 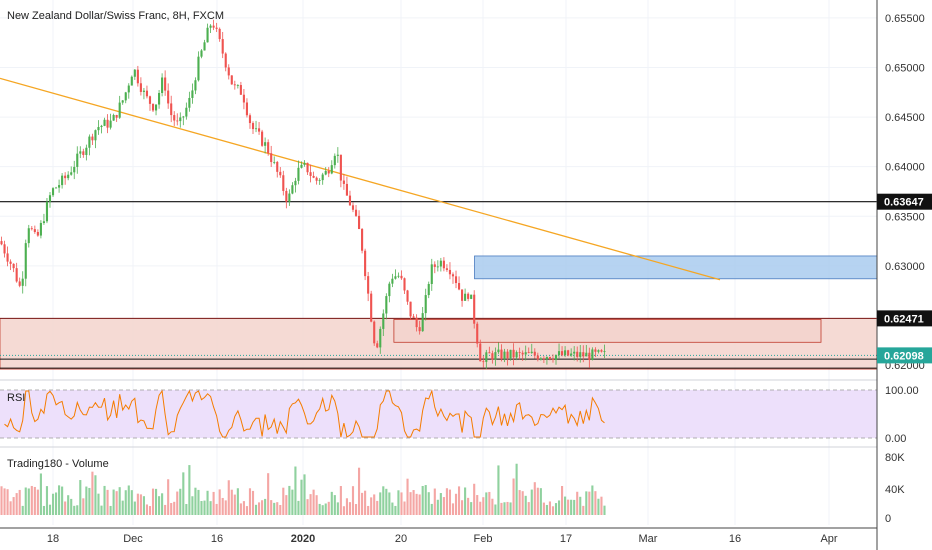 I want to click on resistance-badge, so click(x=904, y=201).